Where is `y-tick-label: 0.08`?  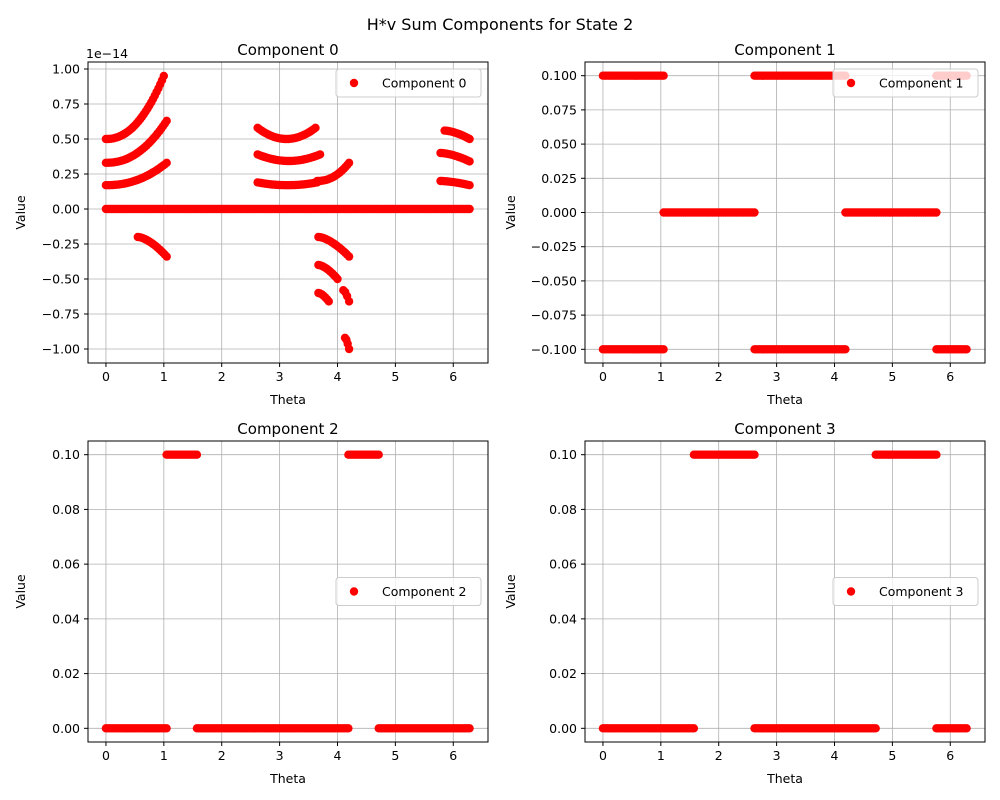
y-tick-label: 0.08 is located at coordinates (563, 509).